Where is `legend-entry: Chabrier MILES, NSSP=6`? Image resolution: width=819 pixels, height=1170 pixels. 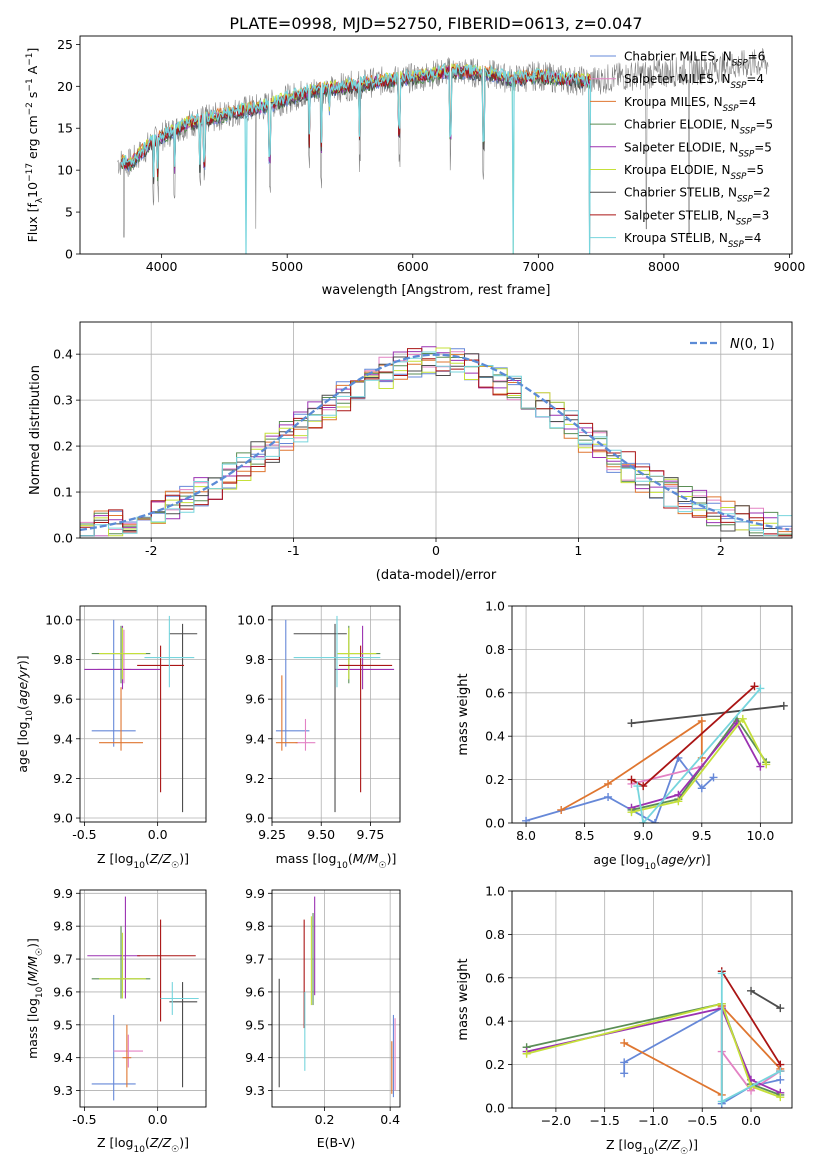 legend-entry: Chabrier MILES, NSSP=6 is located at coordinates (694, 59).